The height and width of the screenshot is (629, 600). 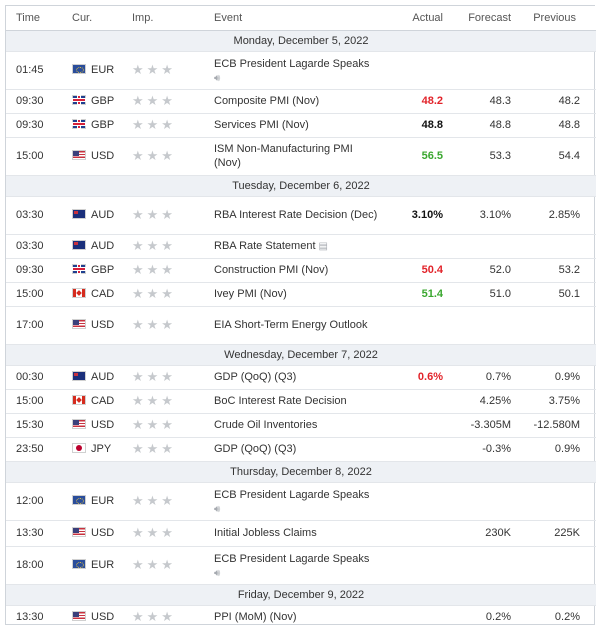 I want to click on event-row: 17:00 USD ★★★ EIA Short-Term Energy Outlook, so click(x=301, y=324).